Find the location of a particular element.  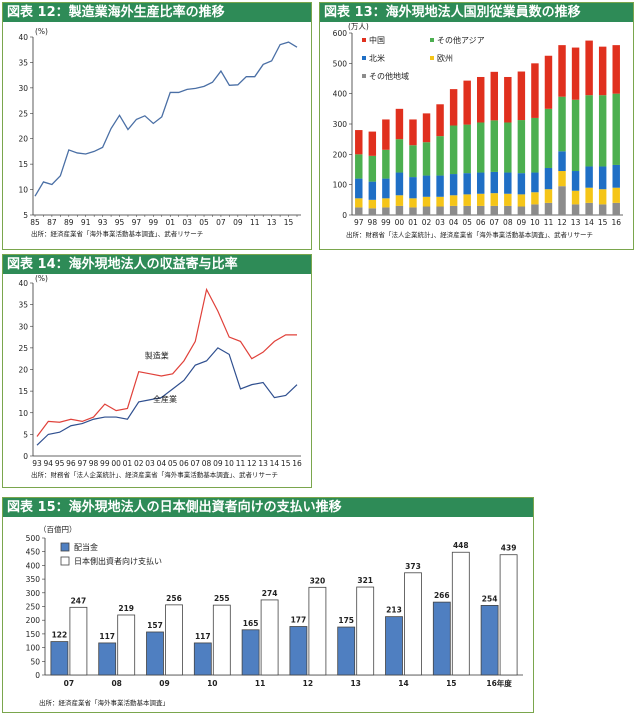

fig13-x-tick-label: 05 is located at coordinates (467, 222).